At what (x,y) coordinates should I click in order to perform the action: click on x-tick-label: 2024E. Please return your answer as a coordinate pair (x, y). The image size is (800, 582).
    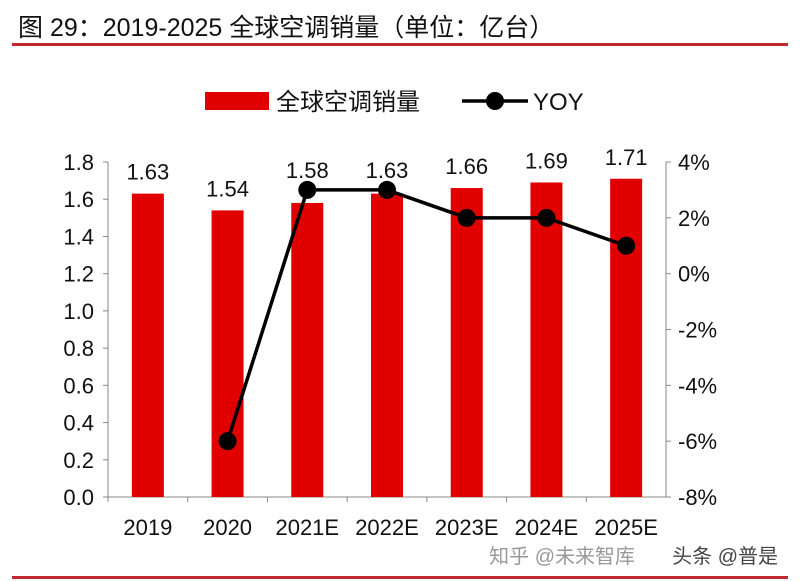
    Looking at the image, I should click on (547, 527).